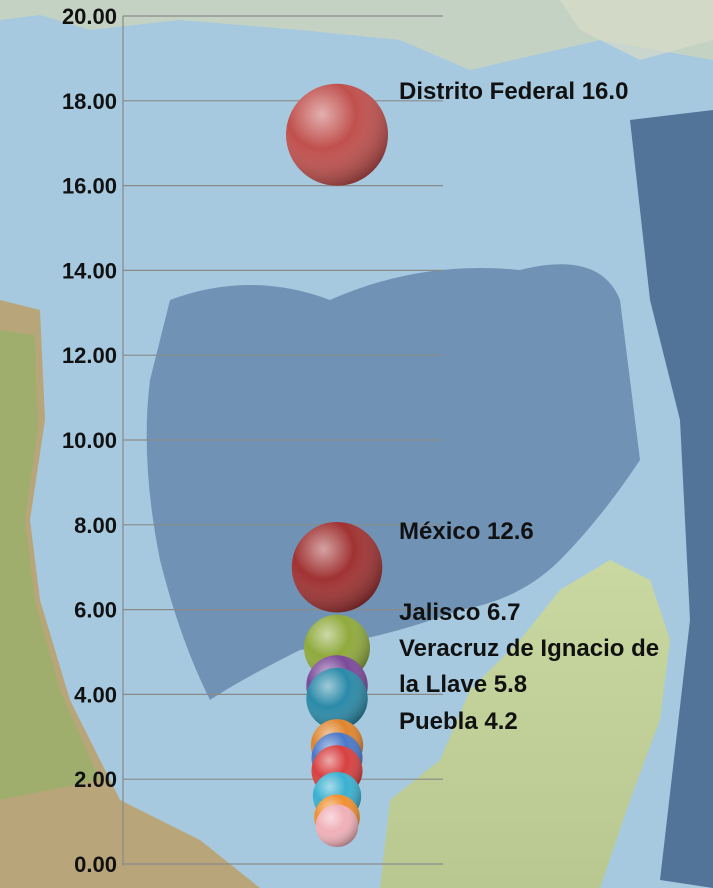  What do you see at coordinates (463, 684) in the screenshot?
I see `annotation-veracruz-line2: la Llave 5.8` at bounding box center [463, 684].